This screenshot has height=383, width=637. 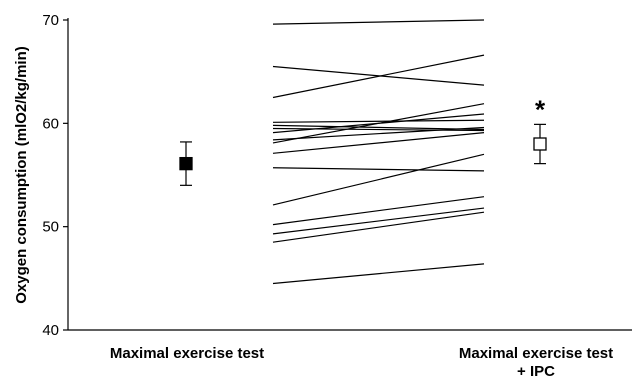 What do you see at coordinates (50, 227) in the screenshot?
I see `y-tick-label: 50` at bounding box center [50, 227].